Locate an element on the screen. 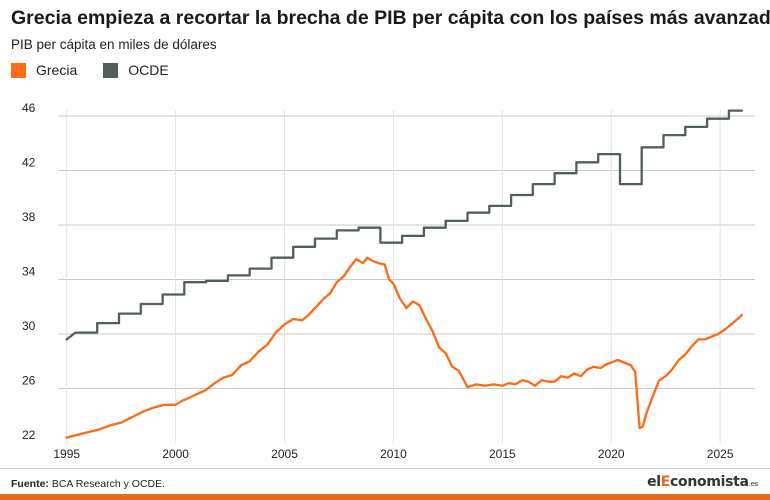 This screenshot has width=770, height=500. x-tick-label: 2005 is located at coordinates (284, 454).